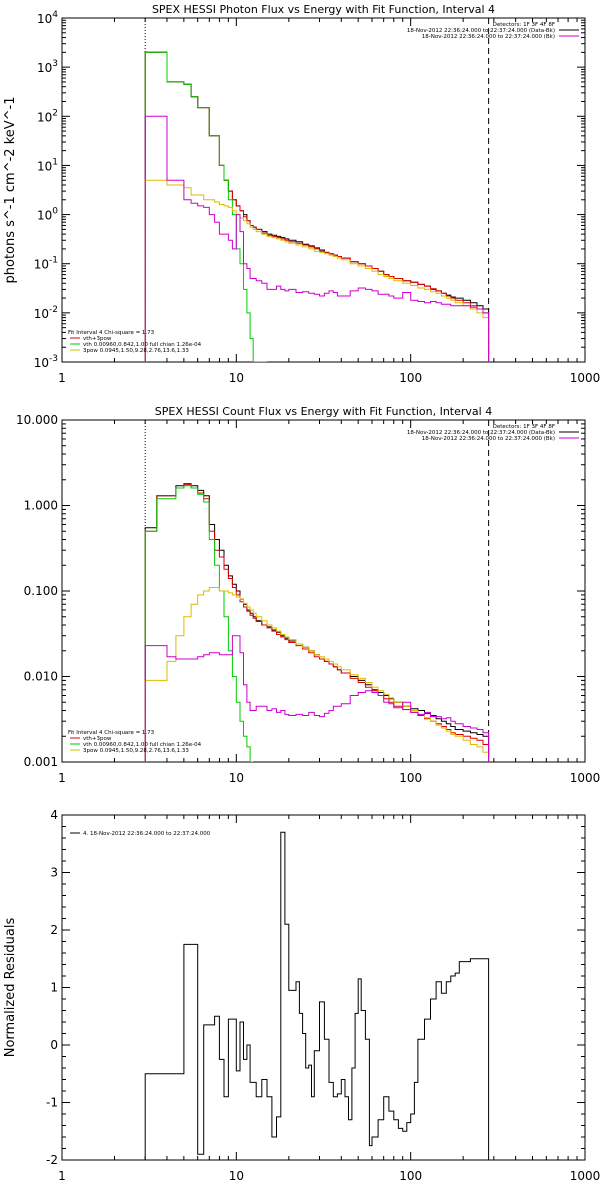 The width and height of the screenshot is (600, 1200). What do you see at coordinates (52, 1103) in the screenshot?
I see `y-tick-label: -1` at bounding box center [52, 1103].